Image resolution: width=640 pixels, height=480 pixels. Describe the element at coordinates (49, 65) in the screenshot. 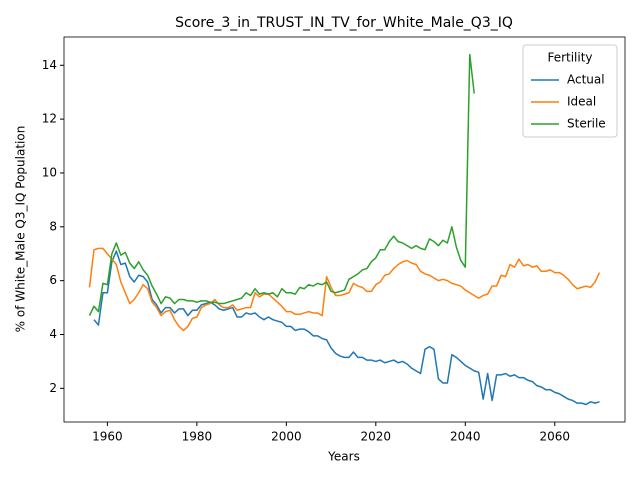

I see `y-tick-label: 14` at that location.